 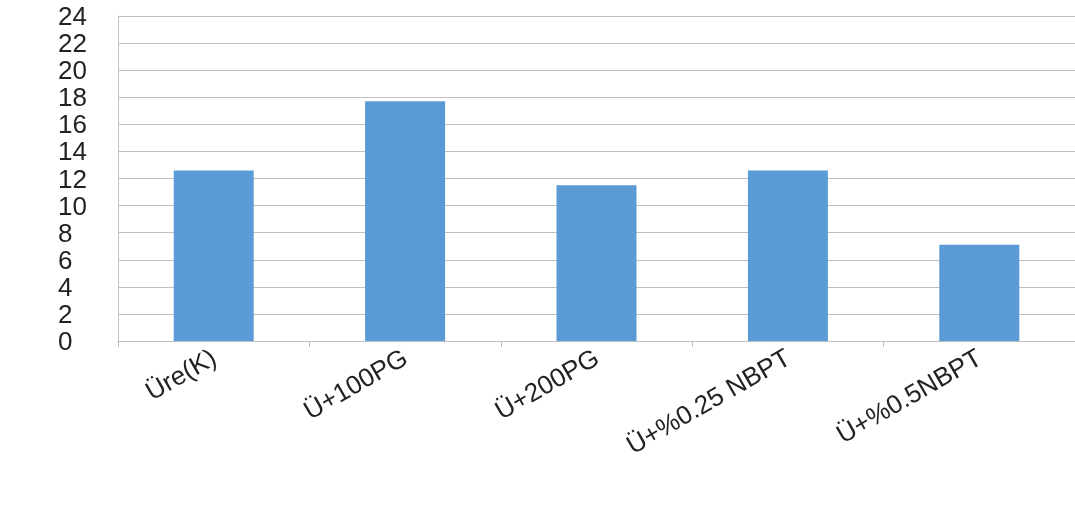 I want to click on y-tick-label: 0, so click(x=65, y=341).